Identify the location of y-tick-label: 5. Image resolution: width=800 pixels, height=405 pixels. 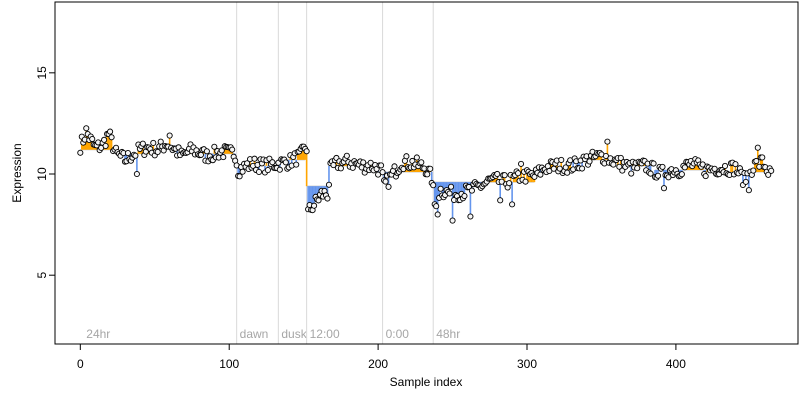
(42, 275).